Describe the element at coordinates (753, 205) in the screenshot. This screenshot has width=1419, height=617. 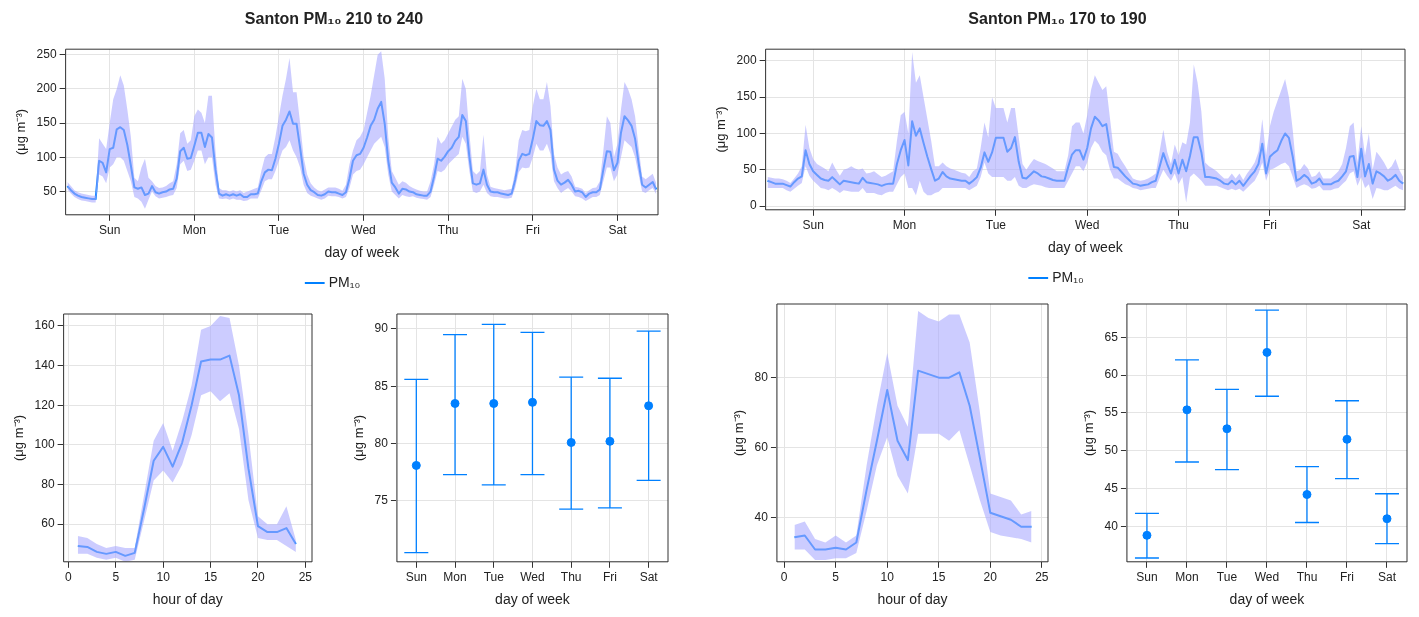
I see `y-tick-label: 0` at that location.